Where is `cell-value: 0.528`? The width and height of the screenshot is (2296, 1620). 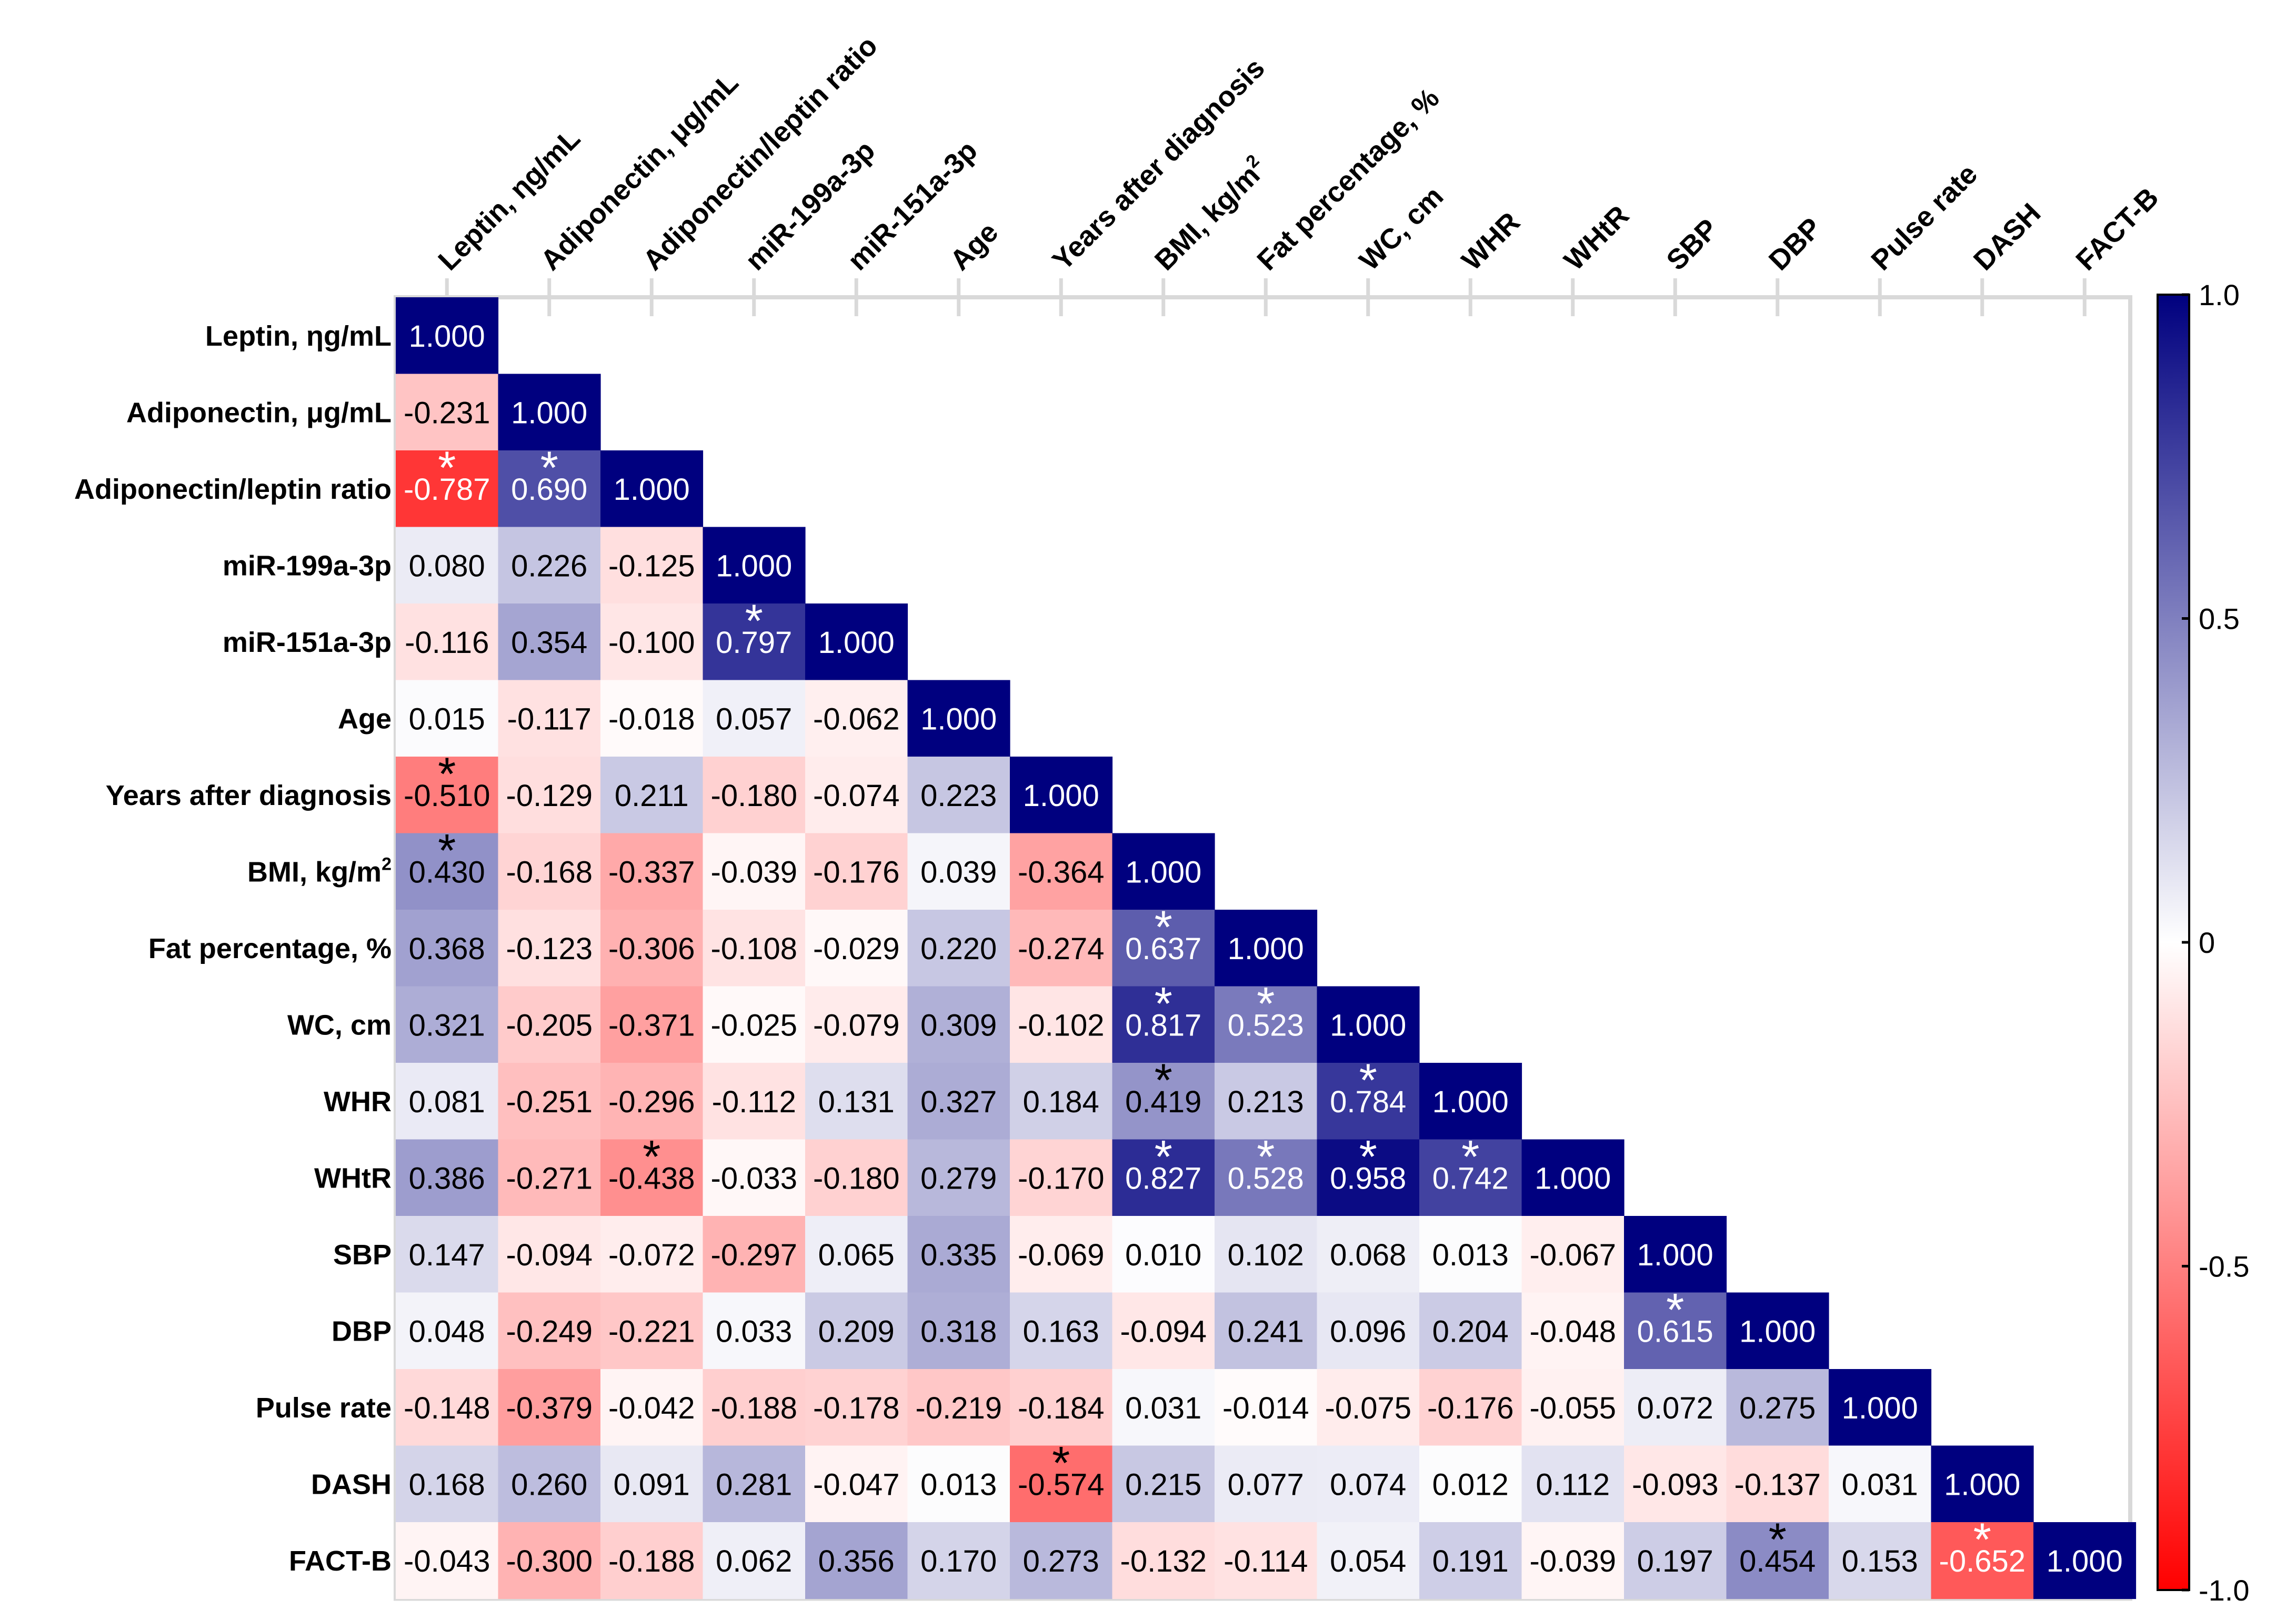
cell-value: 0.528 is located at coordinates (1266, 1178).